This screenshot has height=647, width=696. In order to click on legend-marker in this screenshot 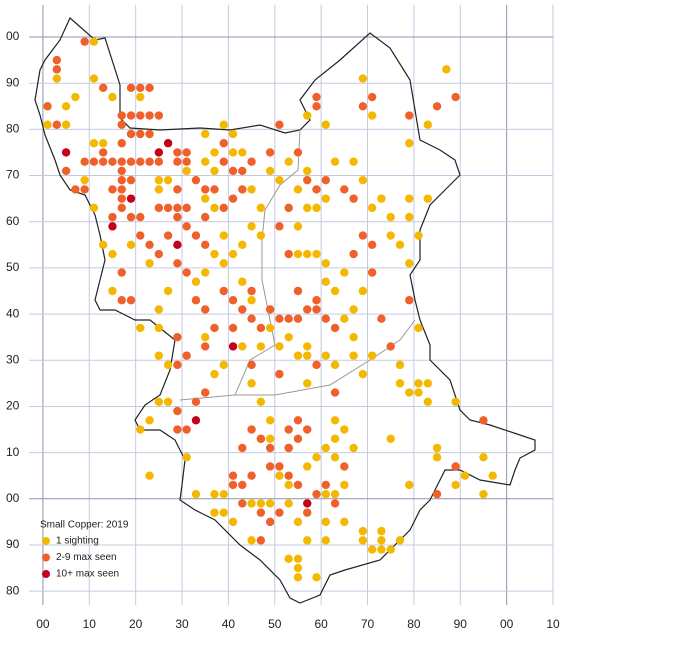, I will do `click(46, 541)`.